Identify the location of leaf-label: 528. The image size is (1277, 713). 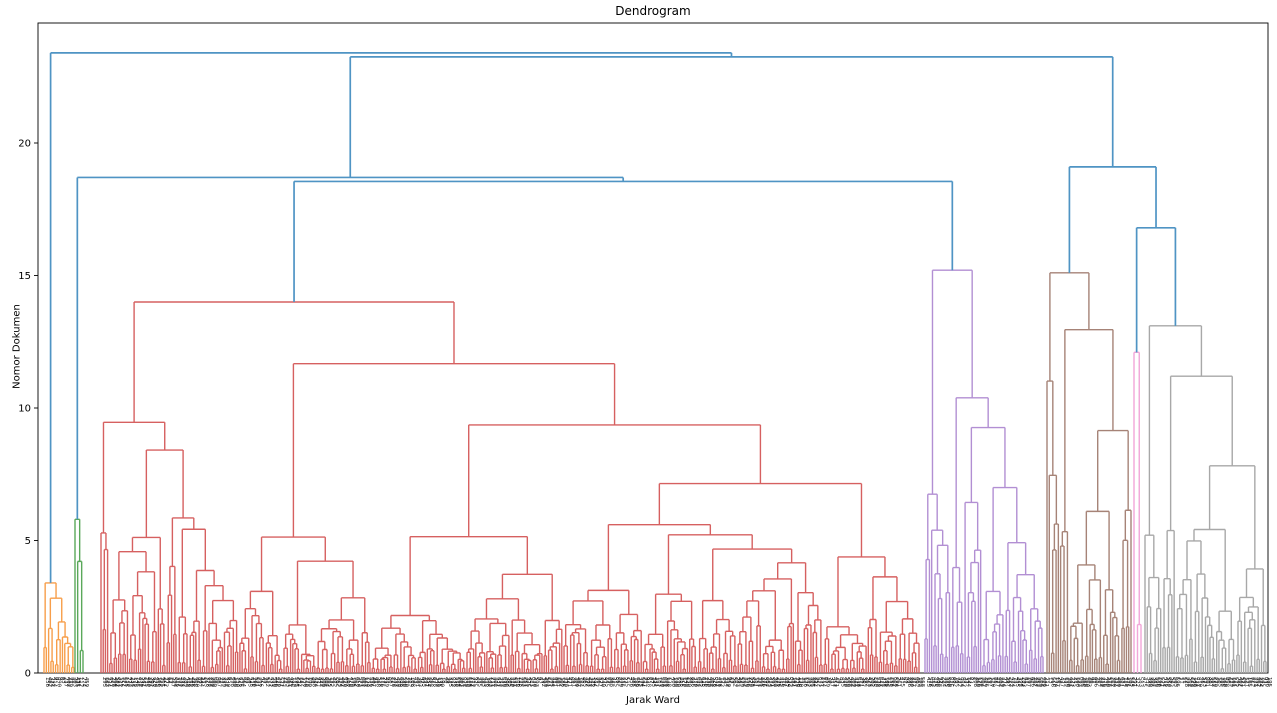
(380, 682).